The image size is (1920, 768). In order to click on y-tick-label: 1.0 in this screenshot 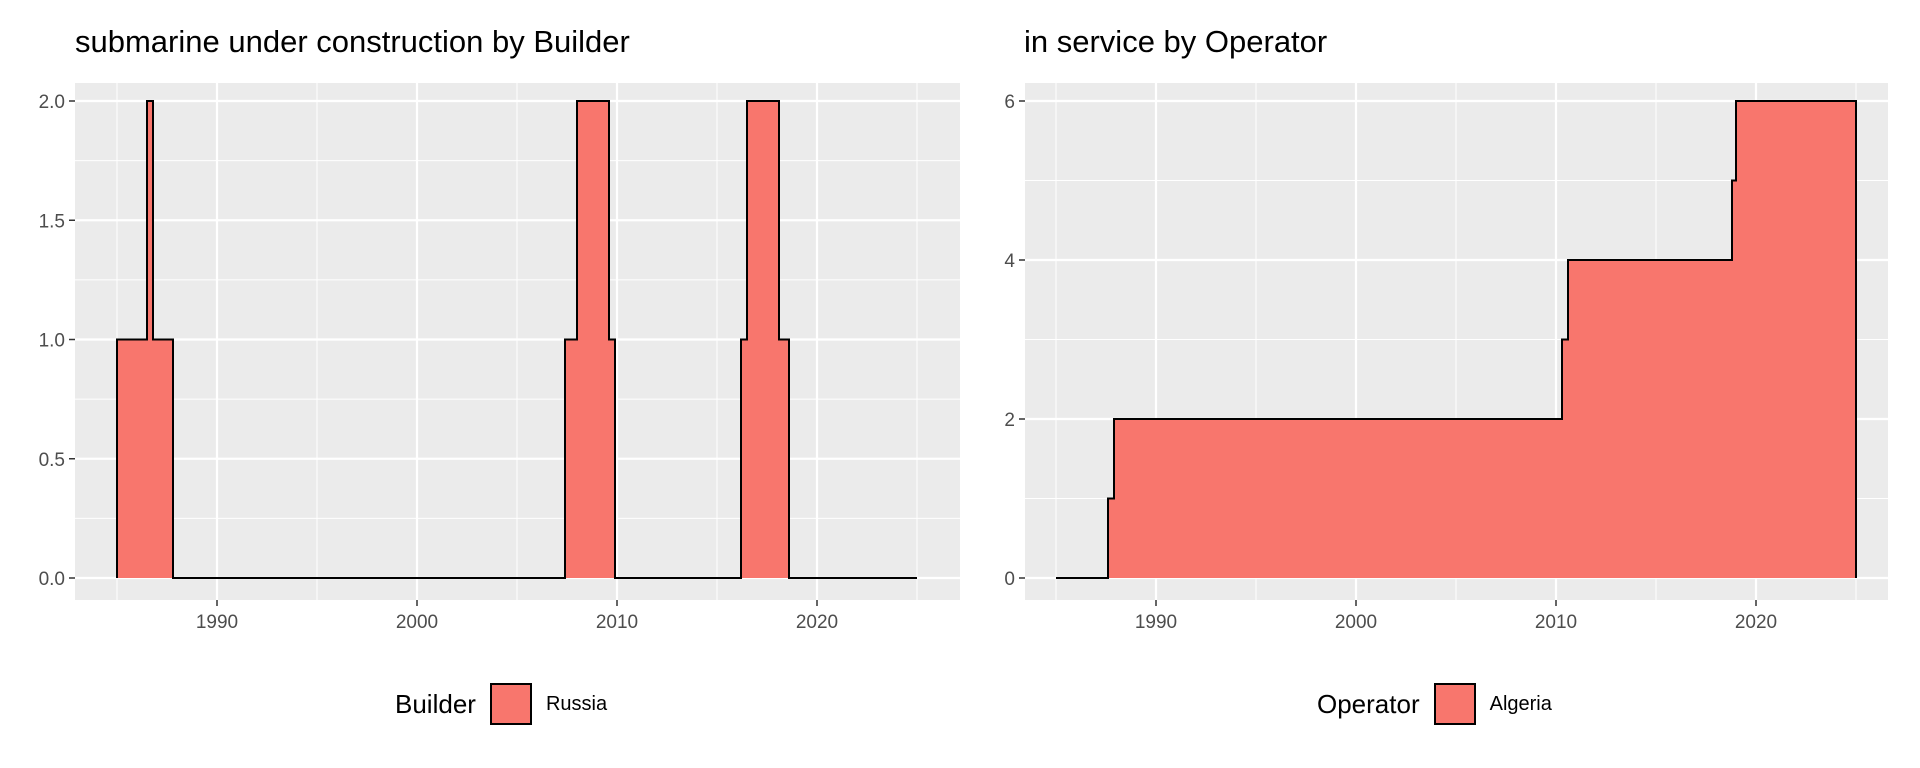, I will do `click(52, 341)`.